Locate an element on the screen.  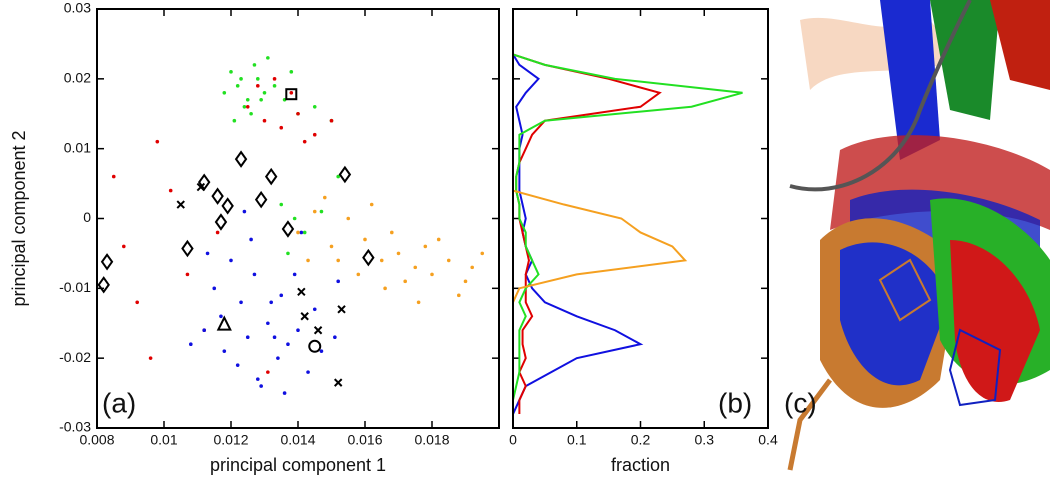
y-tick-label: -0.02 is located at coordinates (75, 357).